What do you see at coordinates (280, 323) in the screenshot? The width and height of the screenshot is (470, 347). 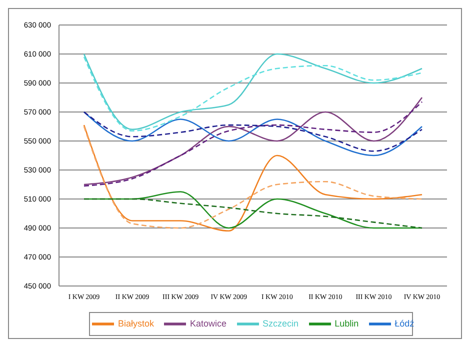 I see `legend-label: Szczecin` at bounding box center [280, 323].